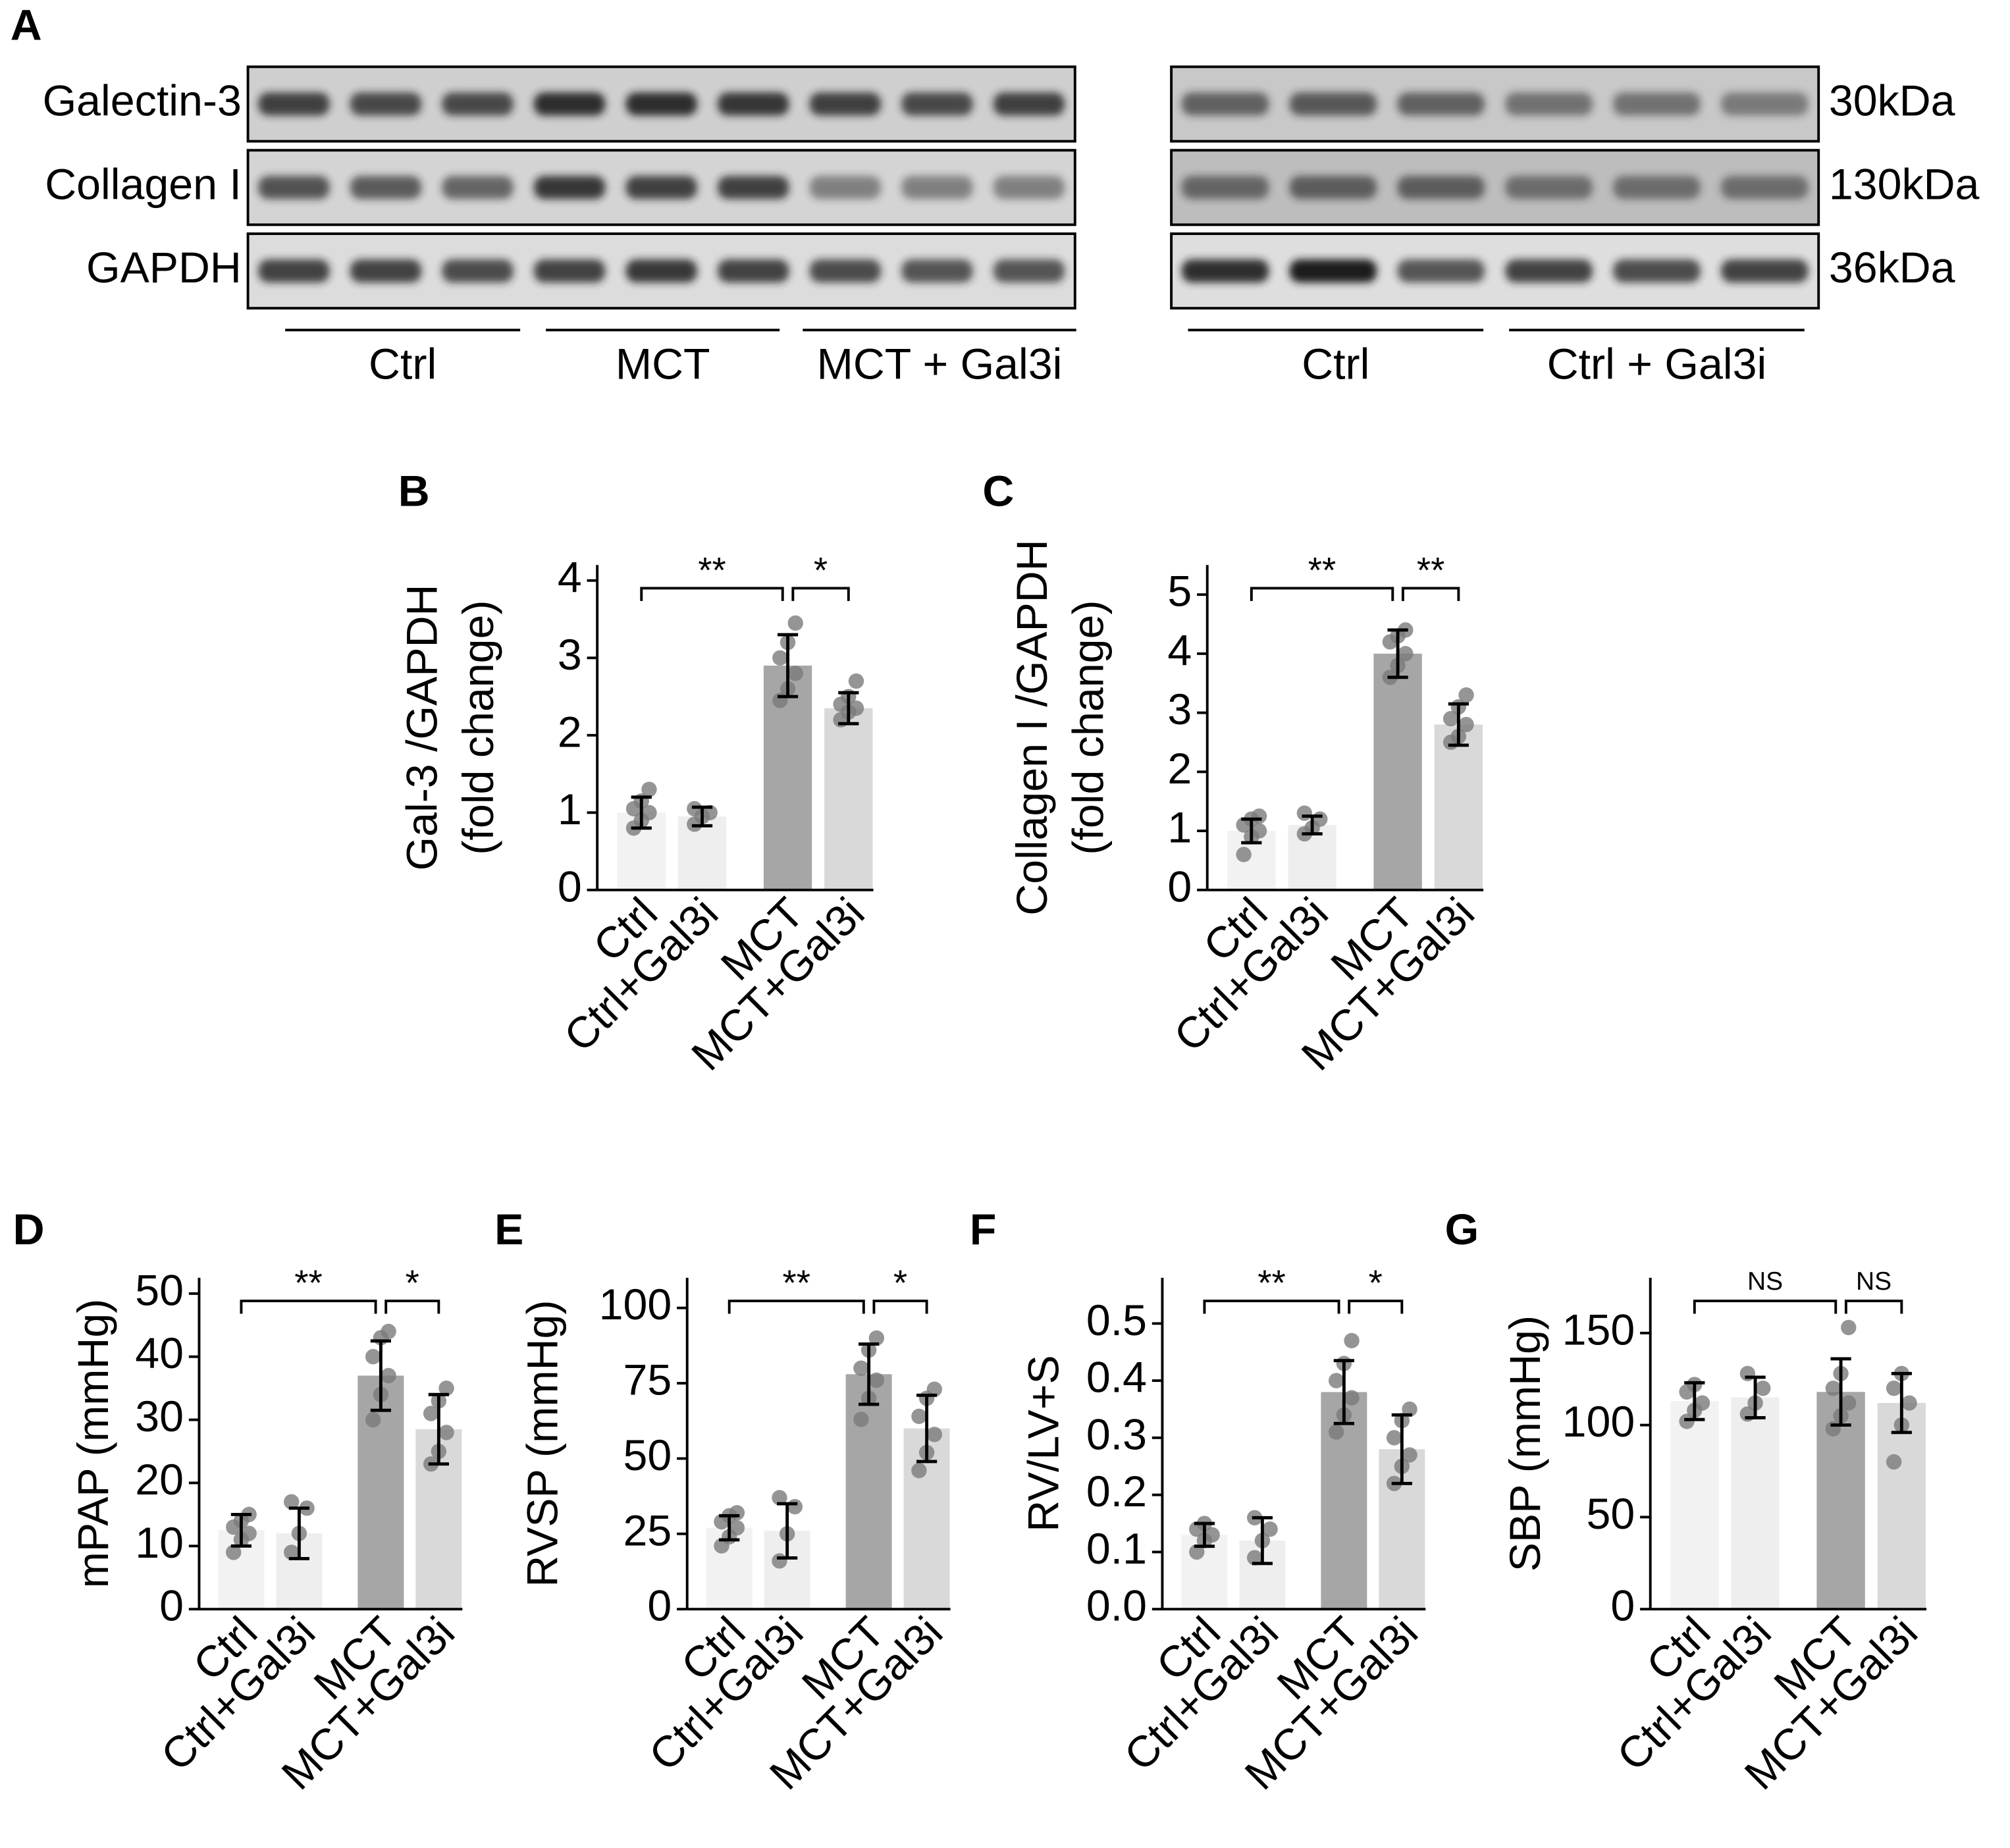 The image size is (2010, 1848). Describe the element at coordinates (1179, 709) in the screenshot. I see `y-tick-label: 3` at that location.